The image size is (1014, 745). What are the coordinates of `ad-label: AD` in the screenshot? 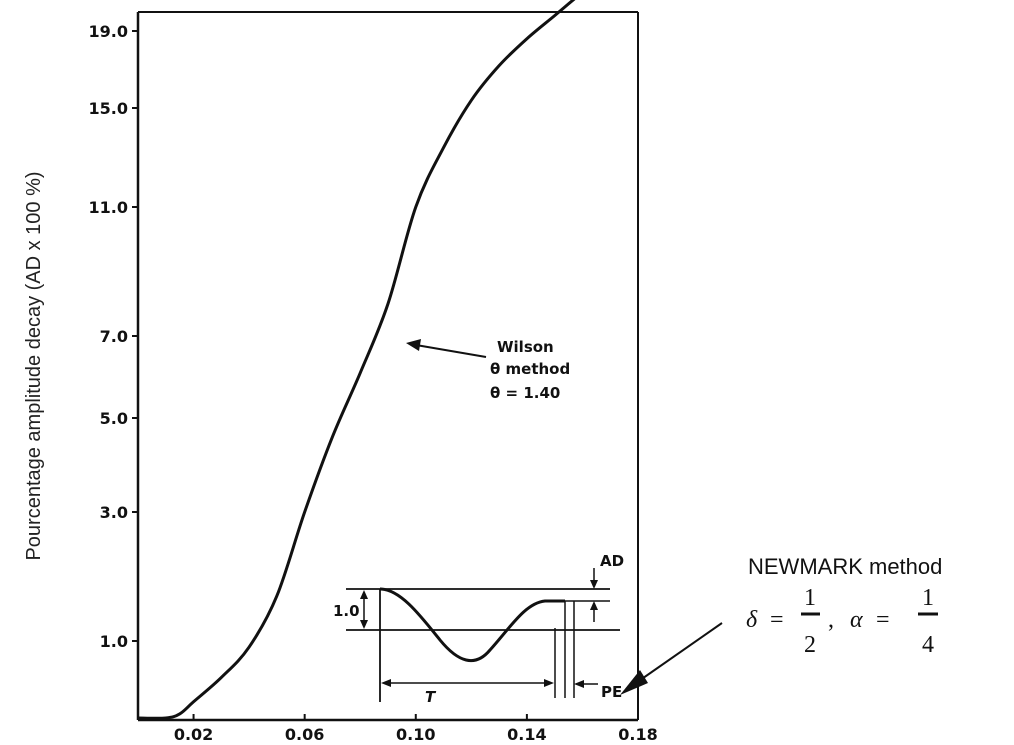 It's located at (612, 561).